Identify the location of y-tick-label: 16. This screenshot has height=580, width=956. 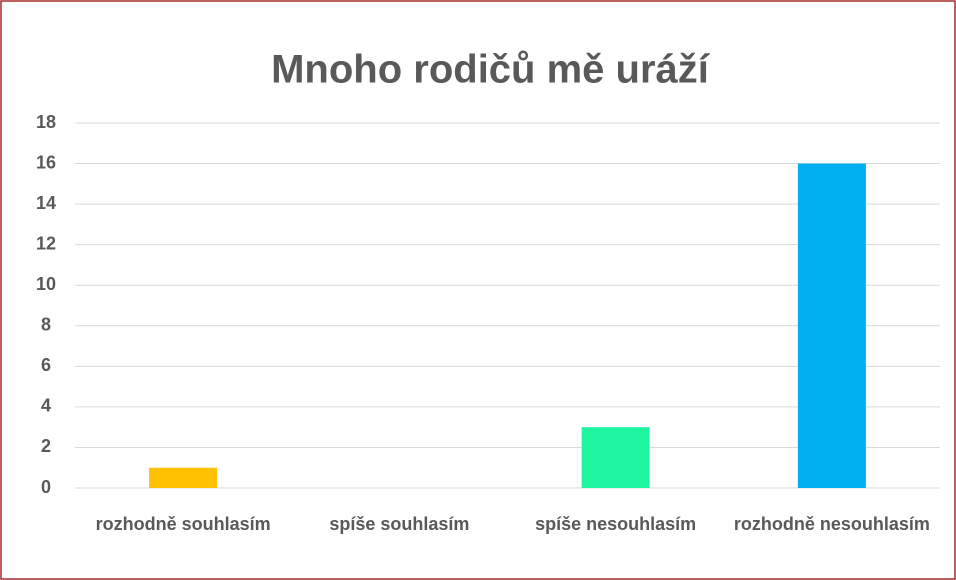
(46, 162).